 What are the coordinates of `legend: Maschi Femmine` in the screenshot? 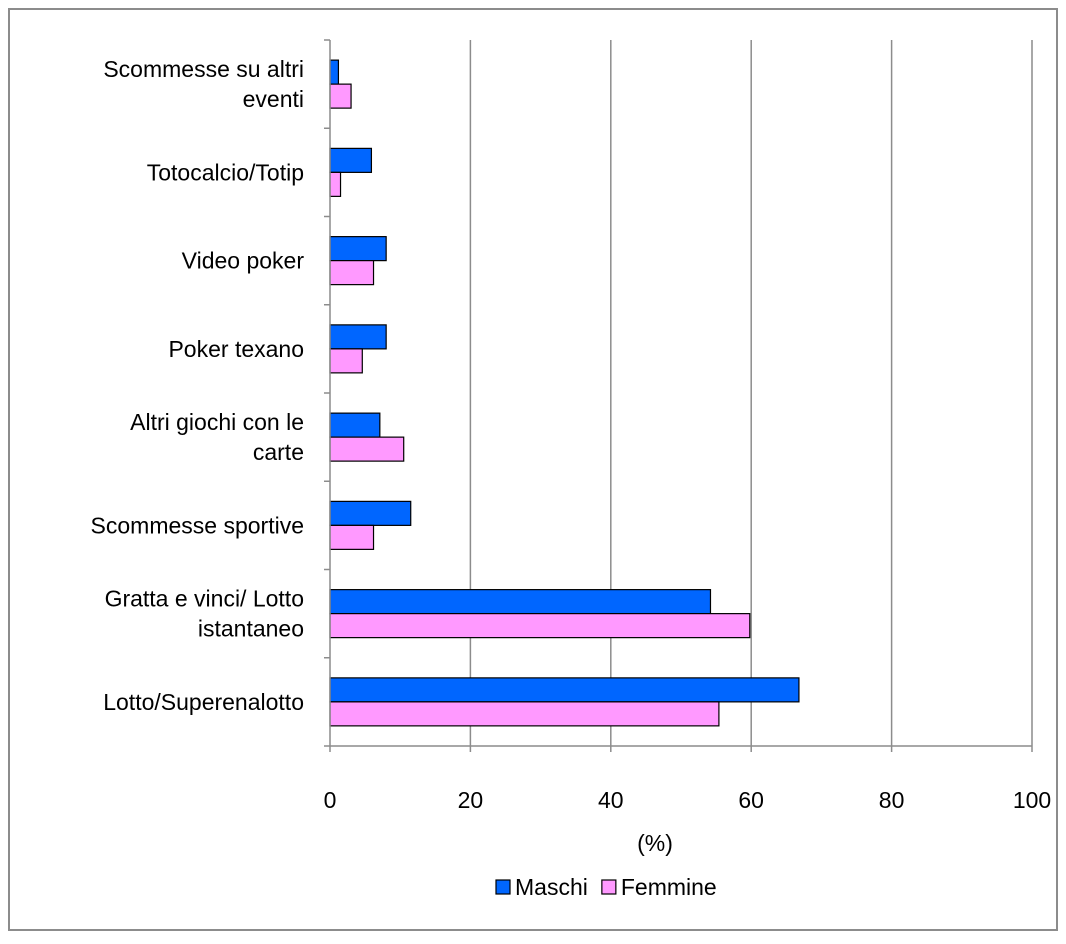 It's located at (606, 887).